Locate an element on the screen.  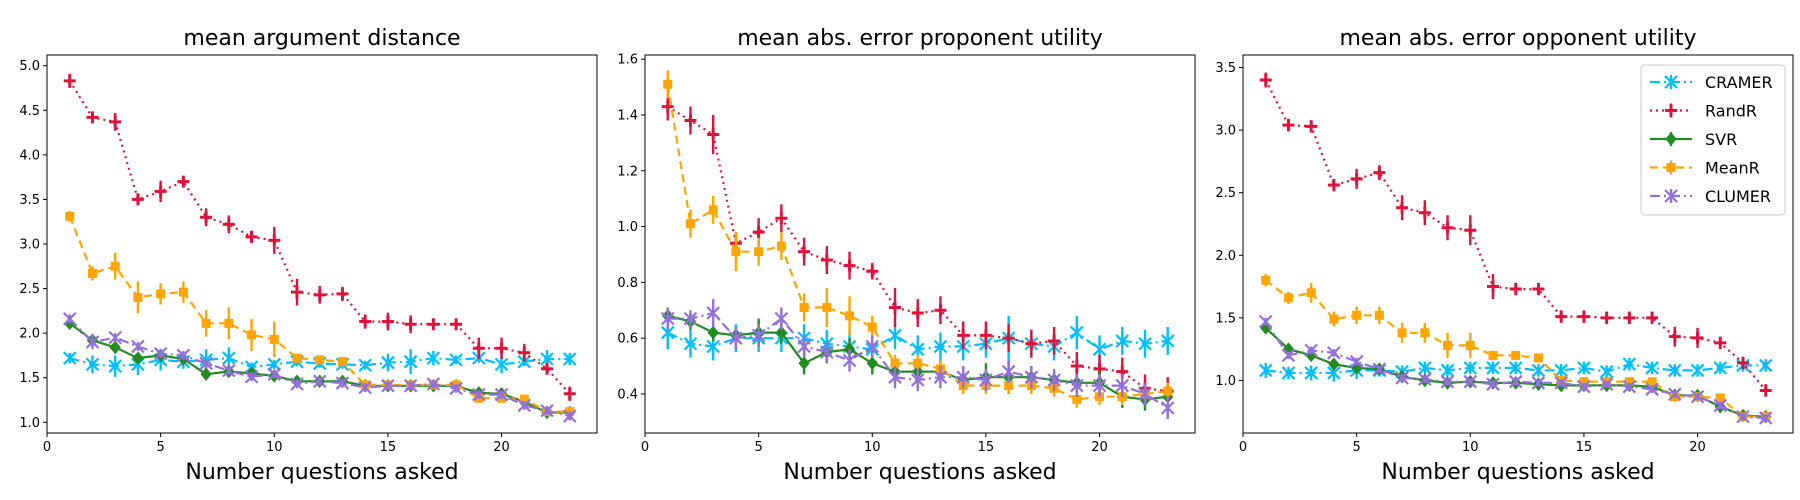
x-axis-label: Number questions asked is located at coordinates (1517, 472).